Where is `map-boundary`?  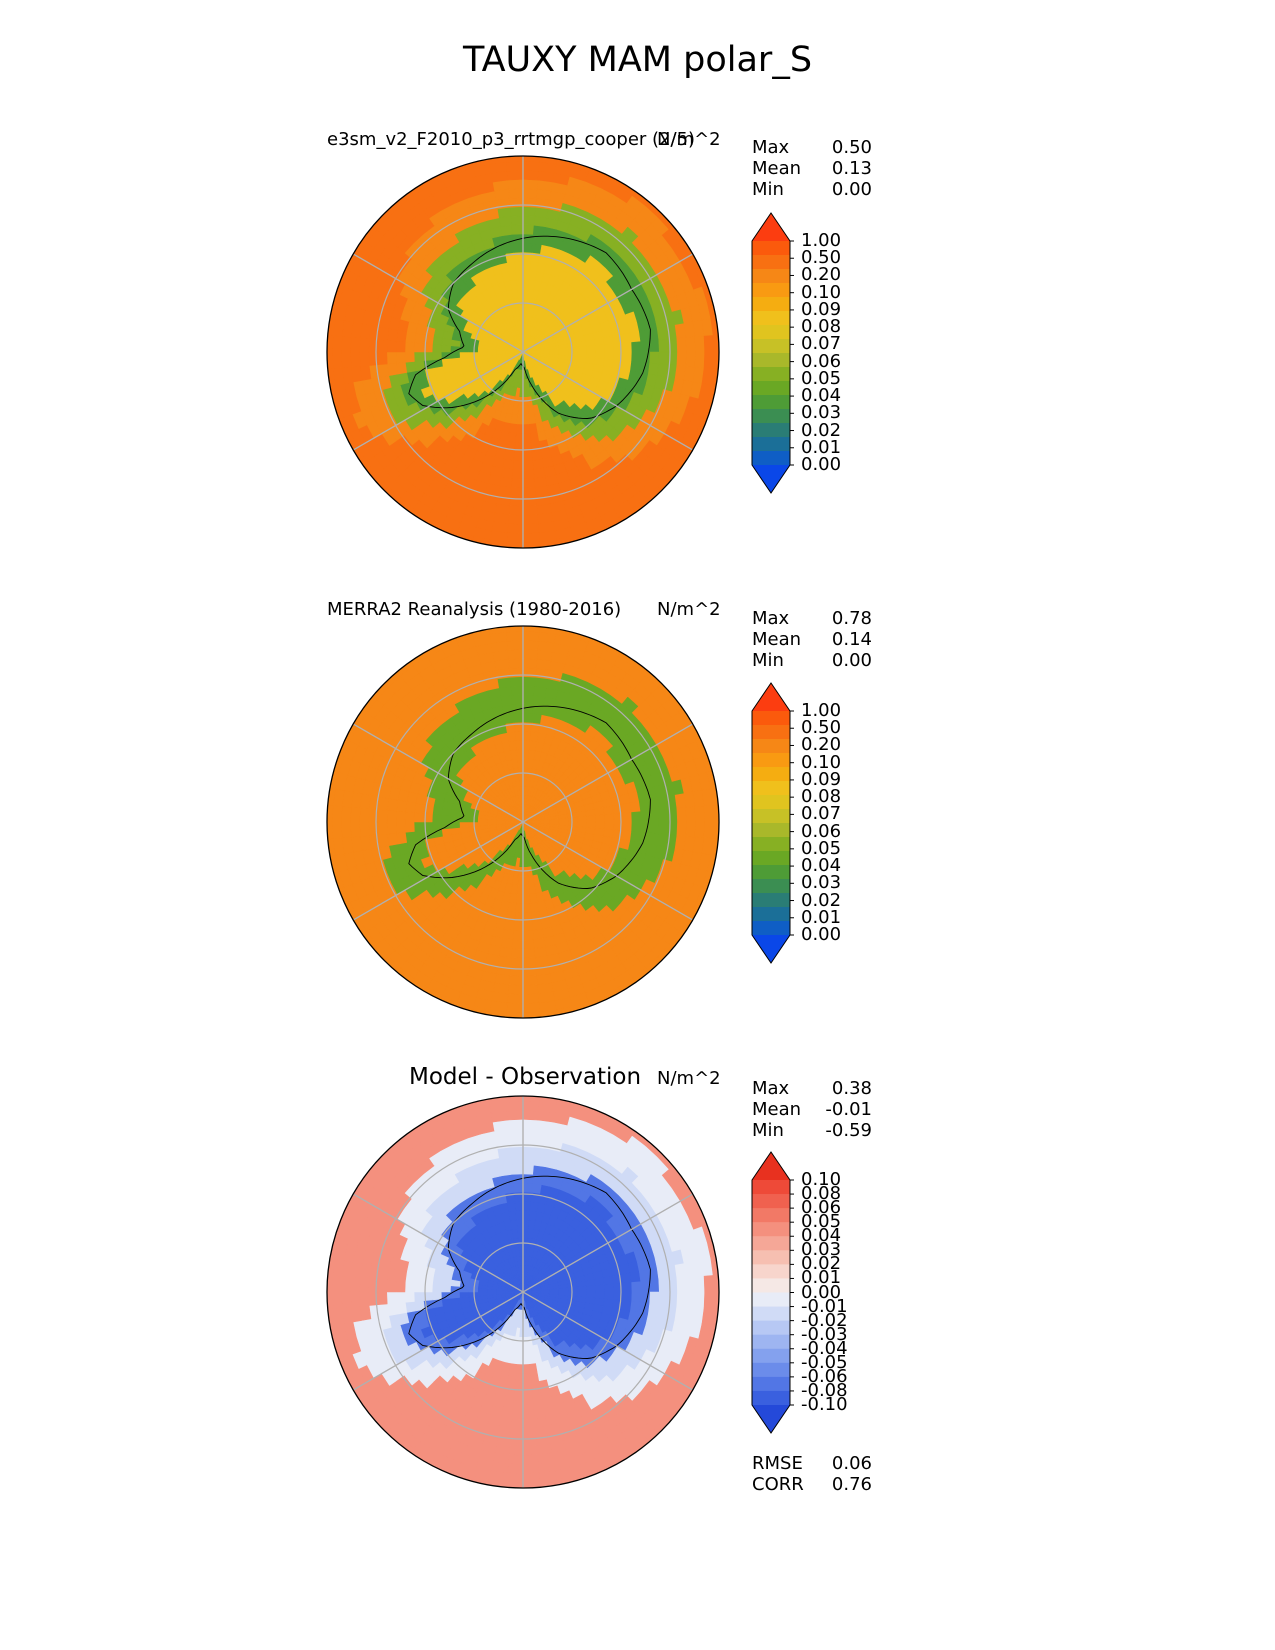 map-boundary is located at coordinates (523, 352).